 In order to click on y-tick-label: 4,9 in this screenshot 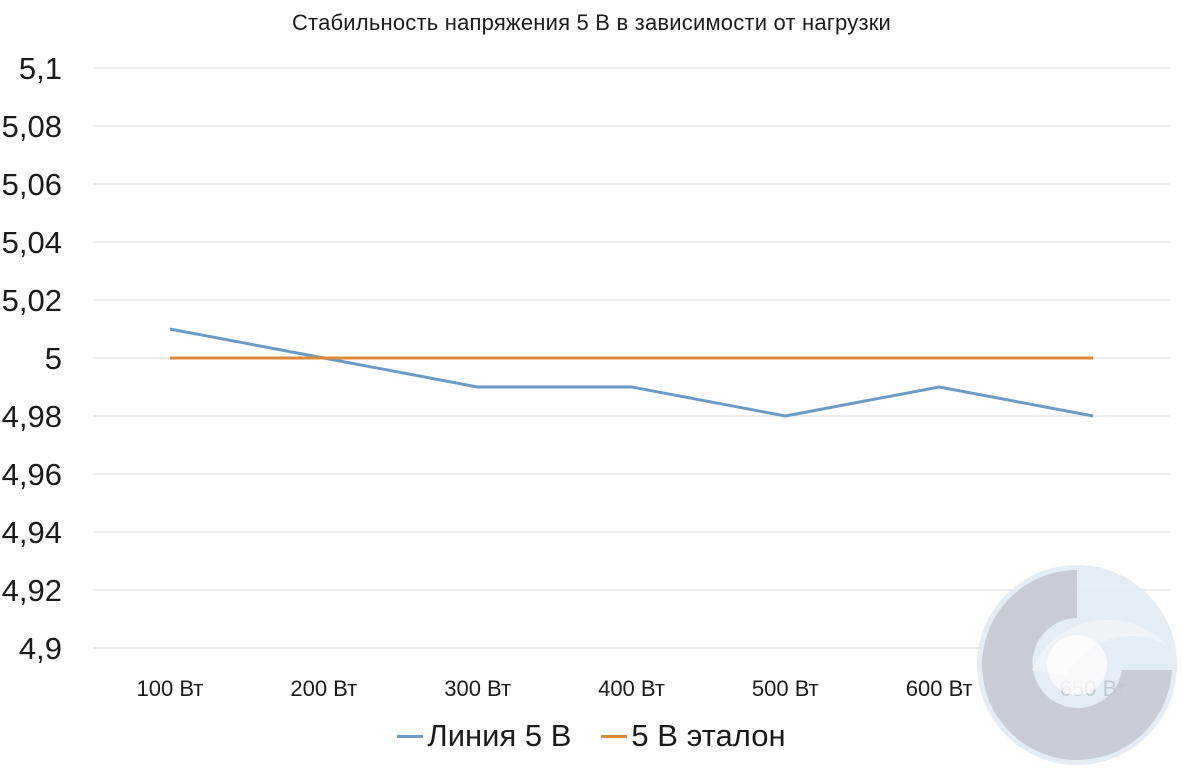, I will do `click(40, 648)`.